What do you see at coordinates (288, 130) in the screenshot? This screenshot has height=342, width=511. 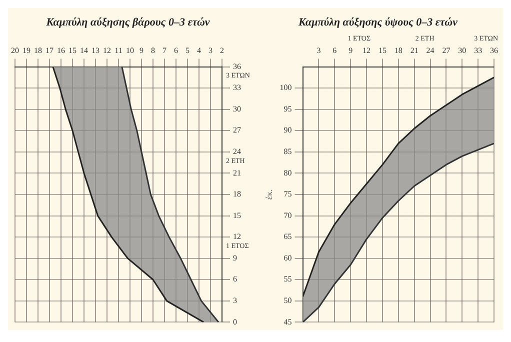 I see `y-tick-label: 90` at bounding box center [288, 130].